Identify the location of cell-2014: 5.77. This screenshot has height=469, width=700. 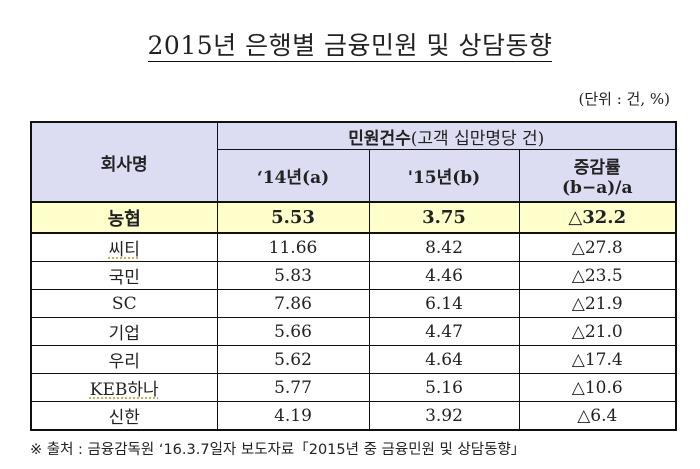
(293, 387).